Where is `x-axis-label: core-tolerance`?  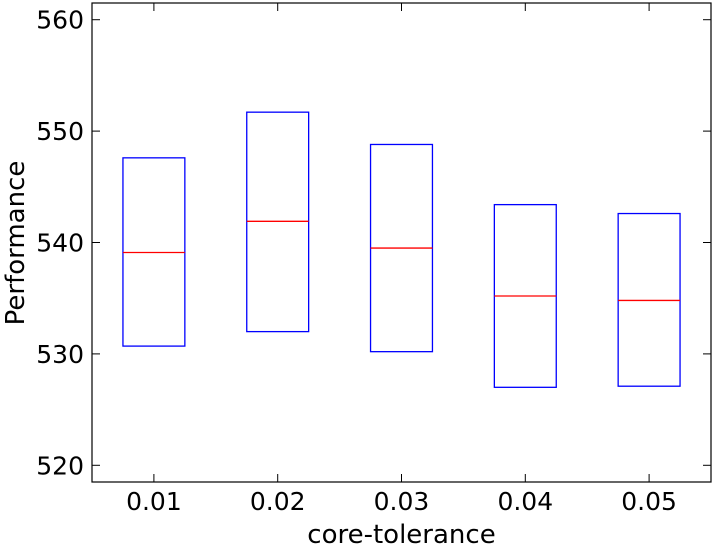 x-axis-label: core-tolerance is located at coordinates (401, 535).